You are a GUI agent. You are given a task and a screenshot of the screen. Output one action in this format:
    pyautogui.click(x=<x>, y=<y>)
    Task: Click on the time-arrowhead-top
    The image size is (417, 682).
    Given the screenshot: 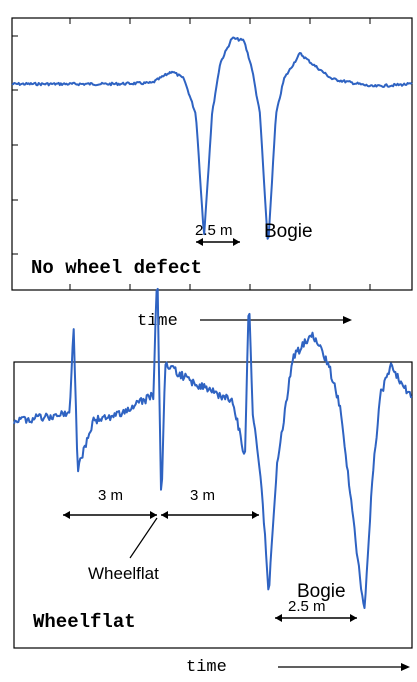 What is the action you would take?
    pyautogui.click(x=347, y=320)
    